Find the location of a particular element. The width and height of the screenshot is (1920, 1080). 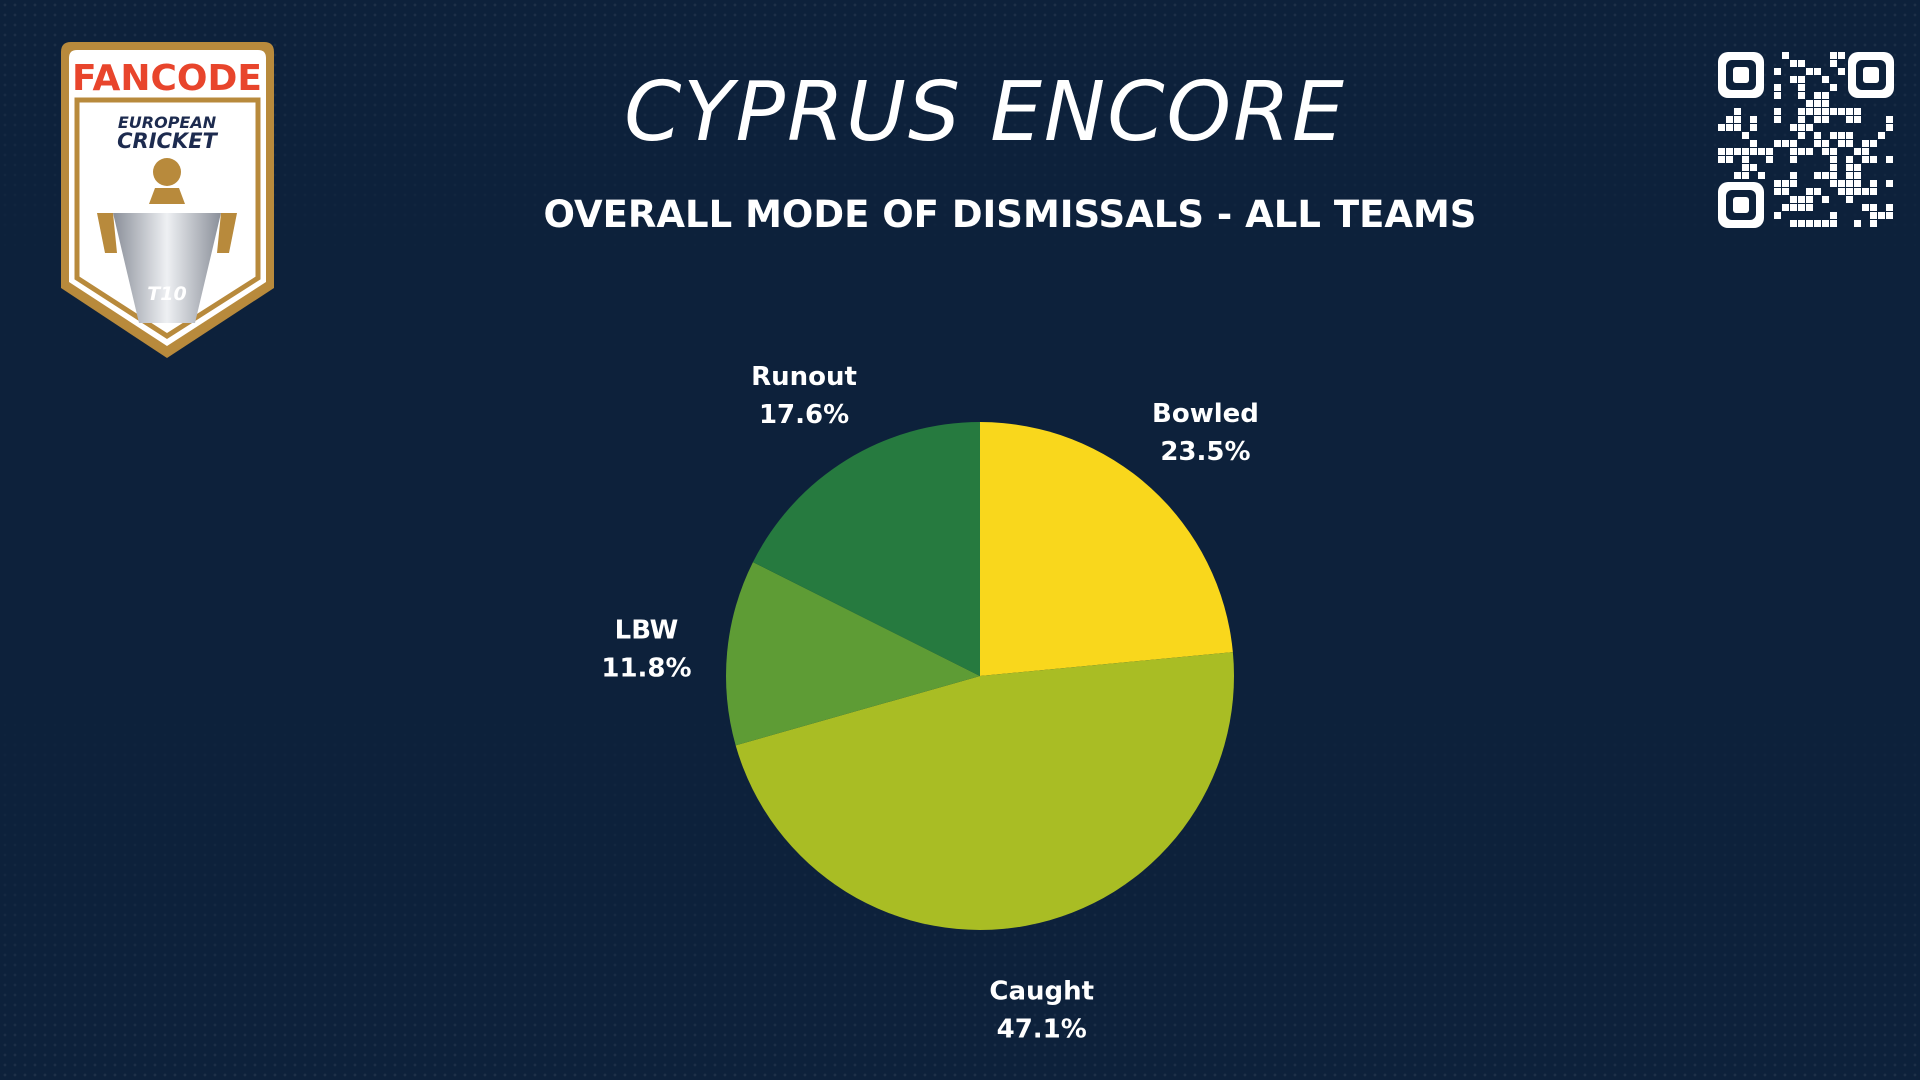

page-title: CYPRUS ENCORE is located at coordinates (985, 112).